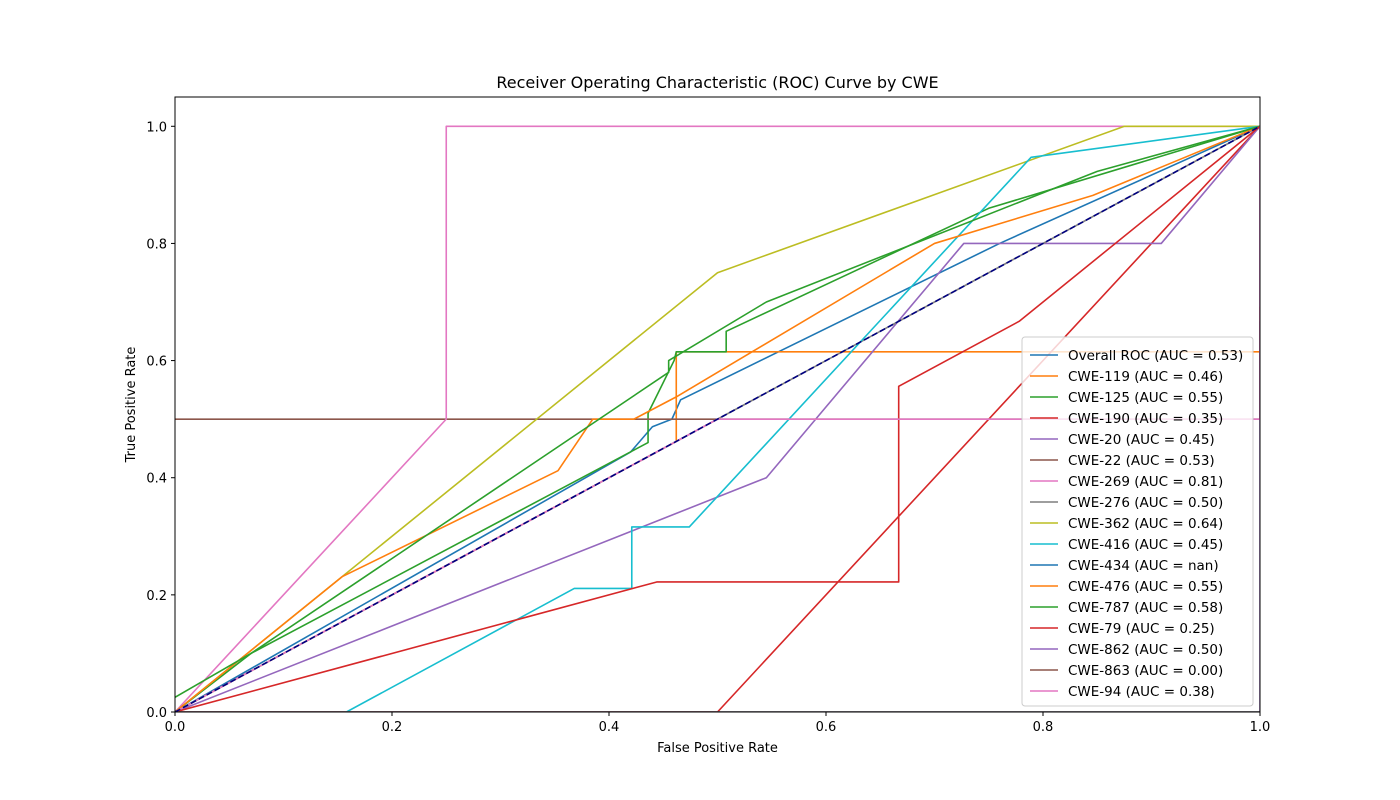 The width and height of the screenshot is (1400, 800). What do you see at coordinates (131, 405) in the screenshot?
I see `y-axis-title: True Positive Rate` at bounding box center [131, 405].